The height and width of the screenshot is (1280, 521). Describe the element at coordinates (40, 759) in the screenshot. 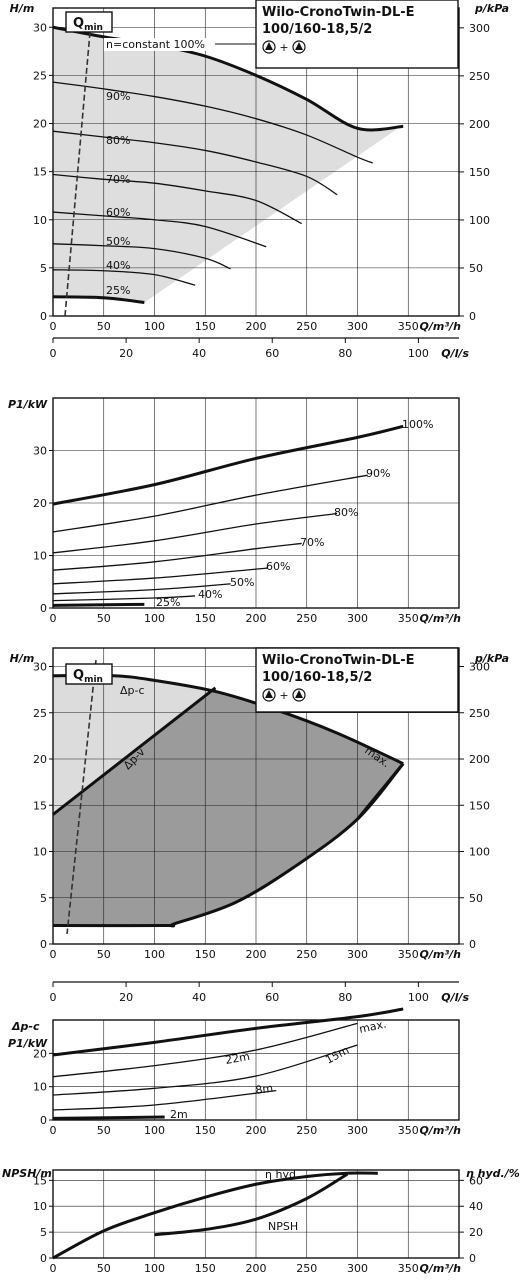

I see `y-tick-label: 20` at that location.